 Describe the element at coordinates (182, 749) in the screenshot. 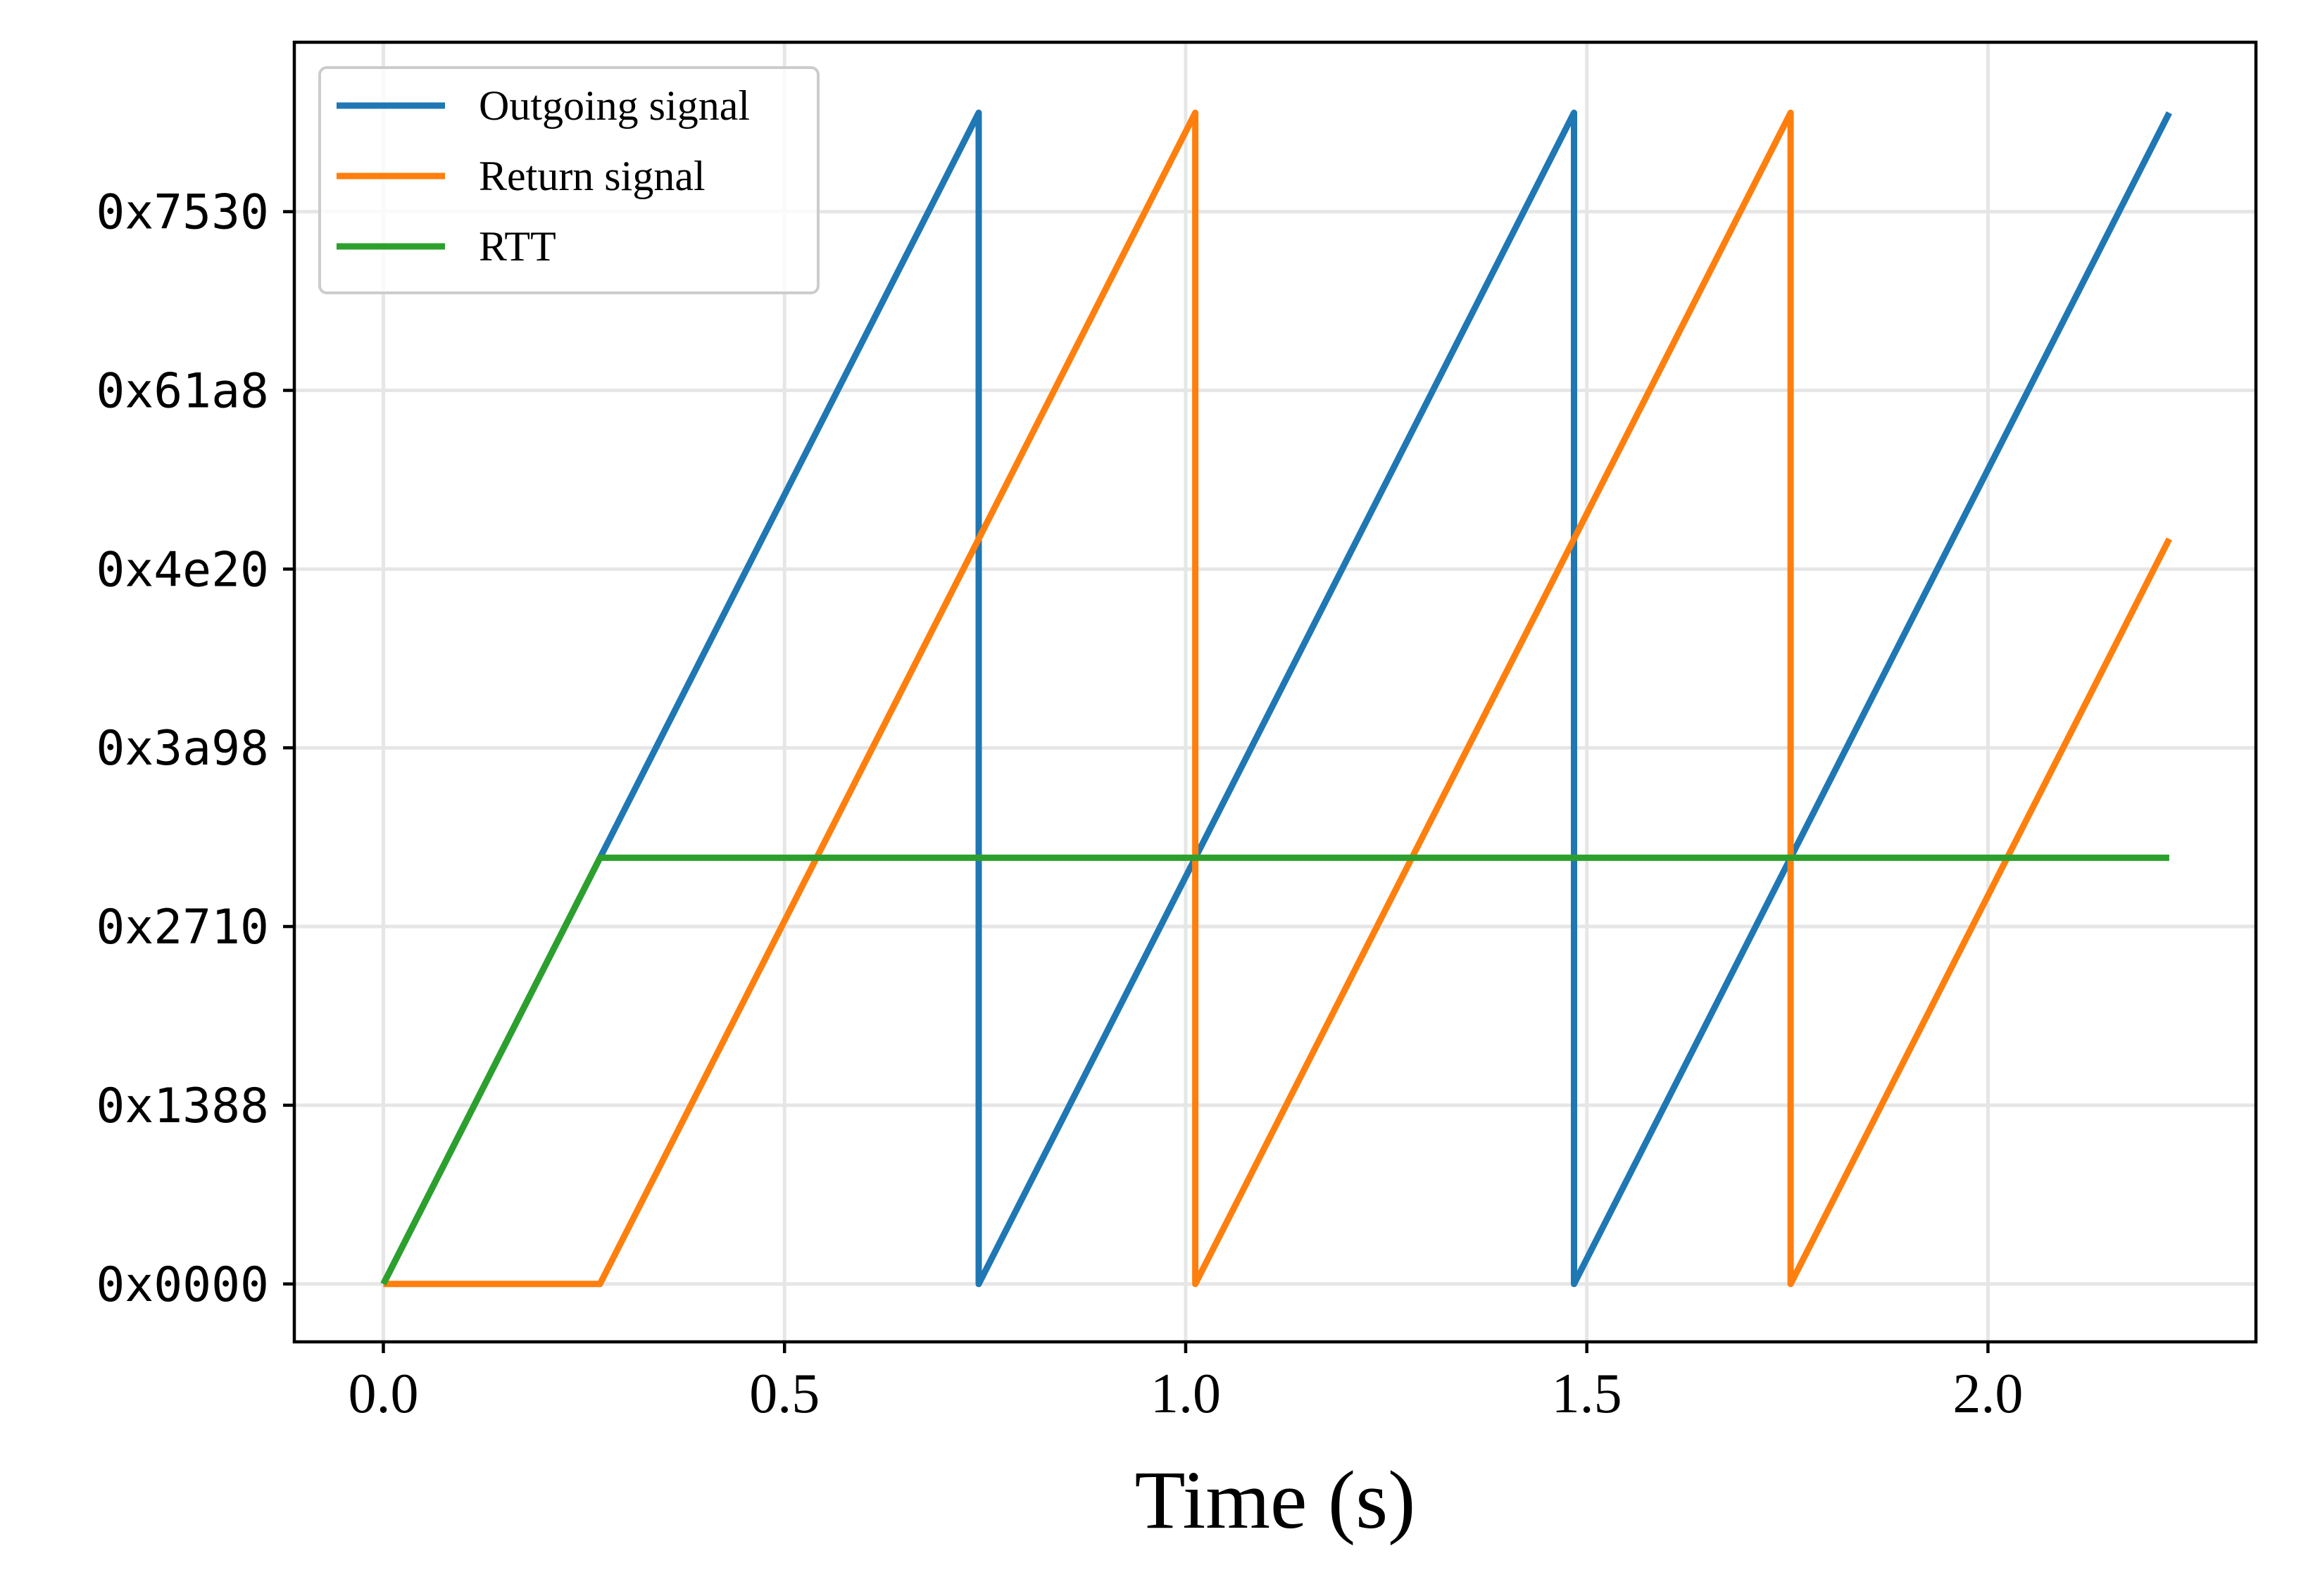

I see `y-tick-label: 0x3a98` at that location.